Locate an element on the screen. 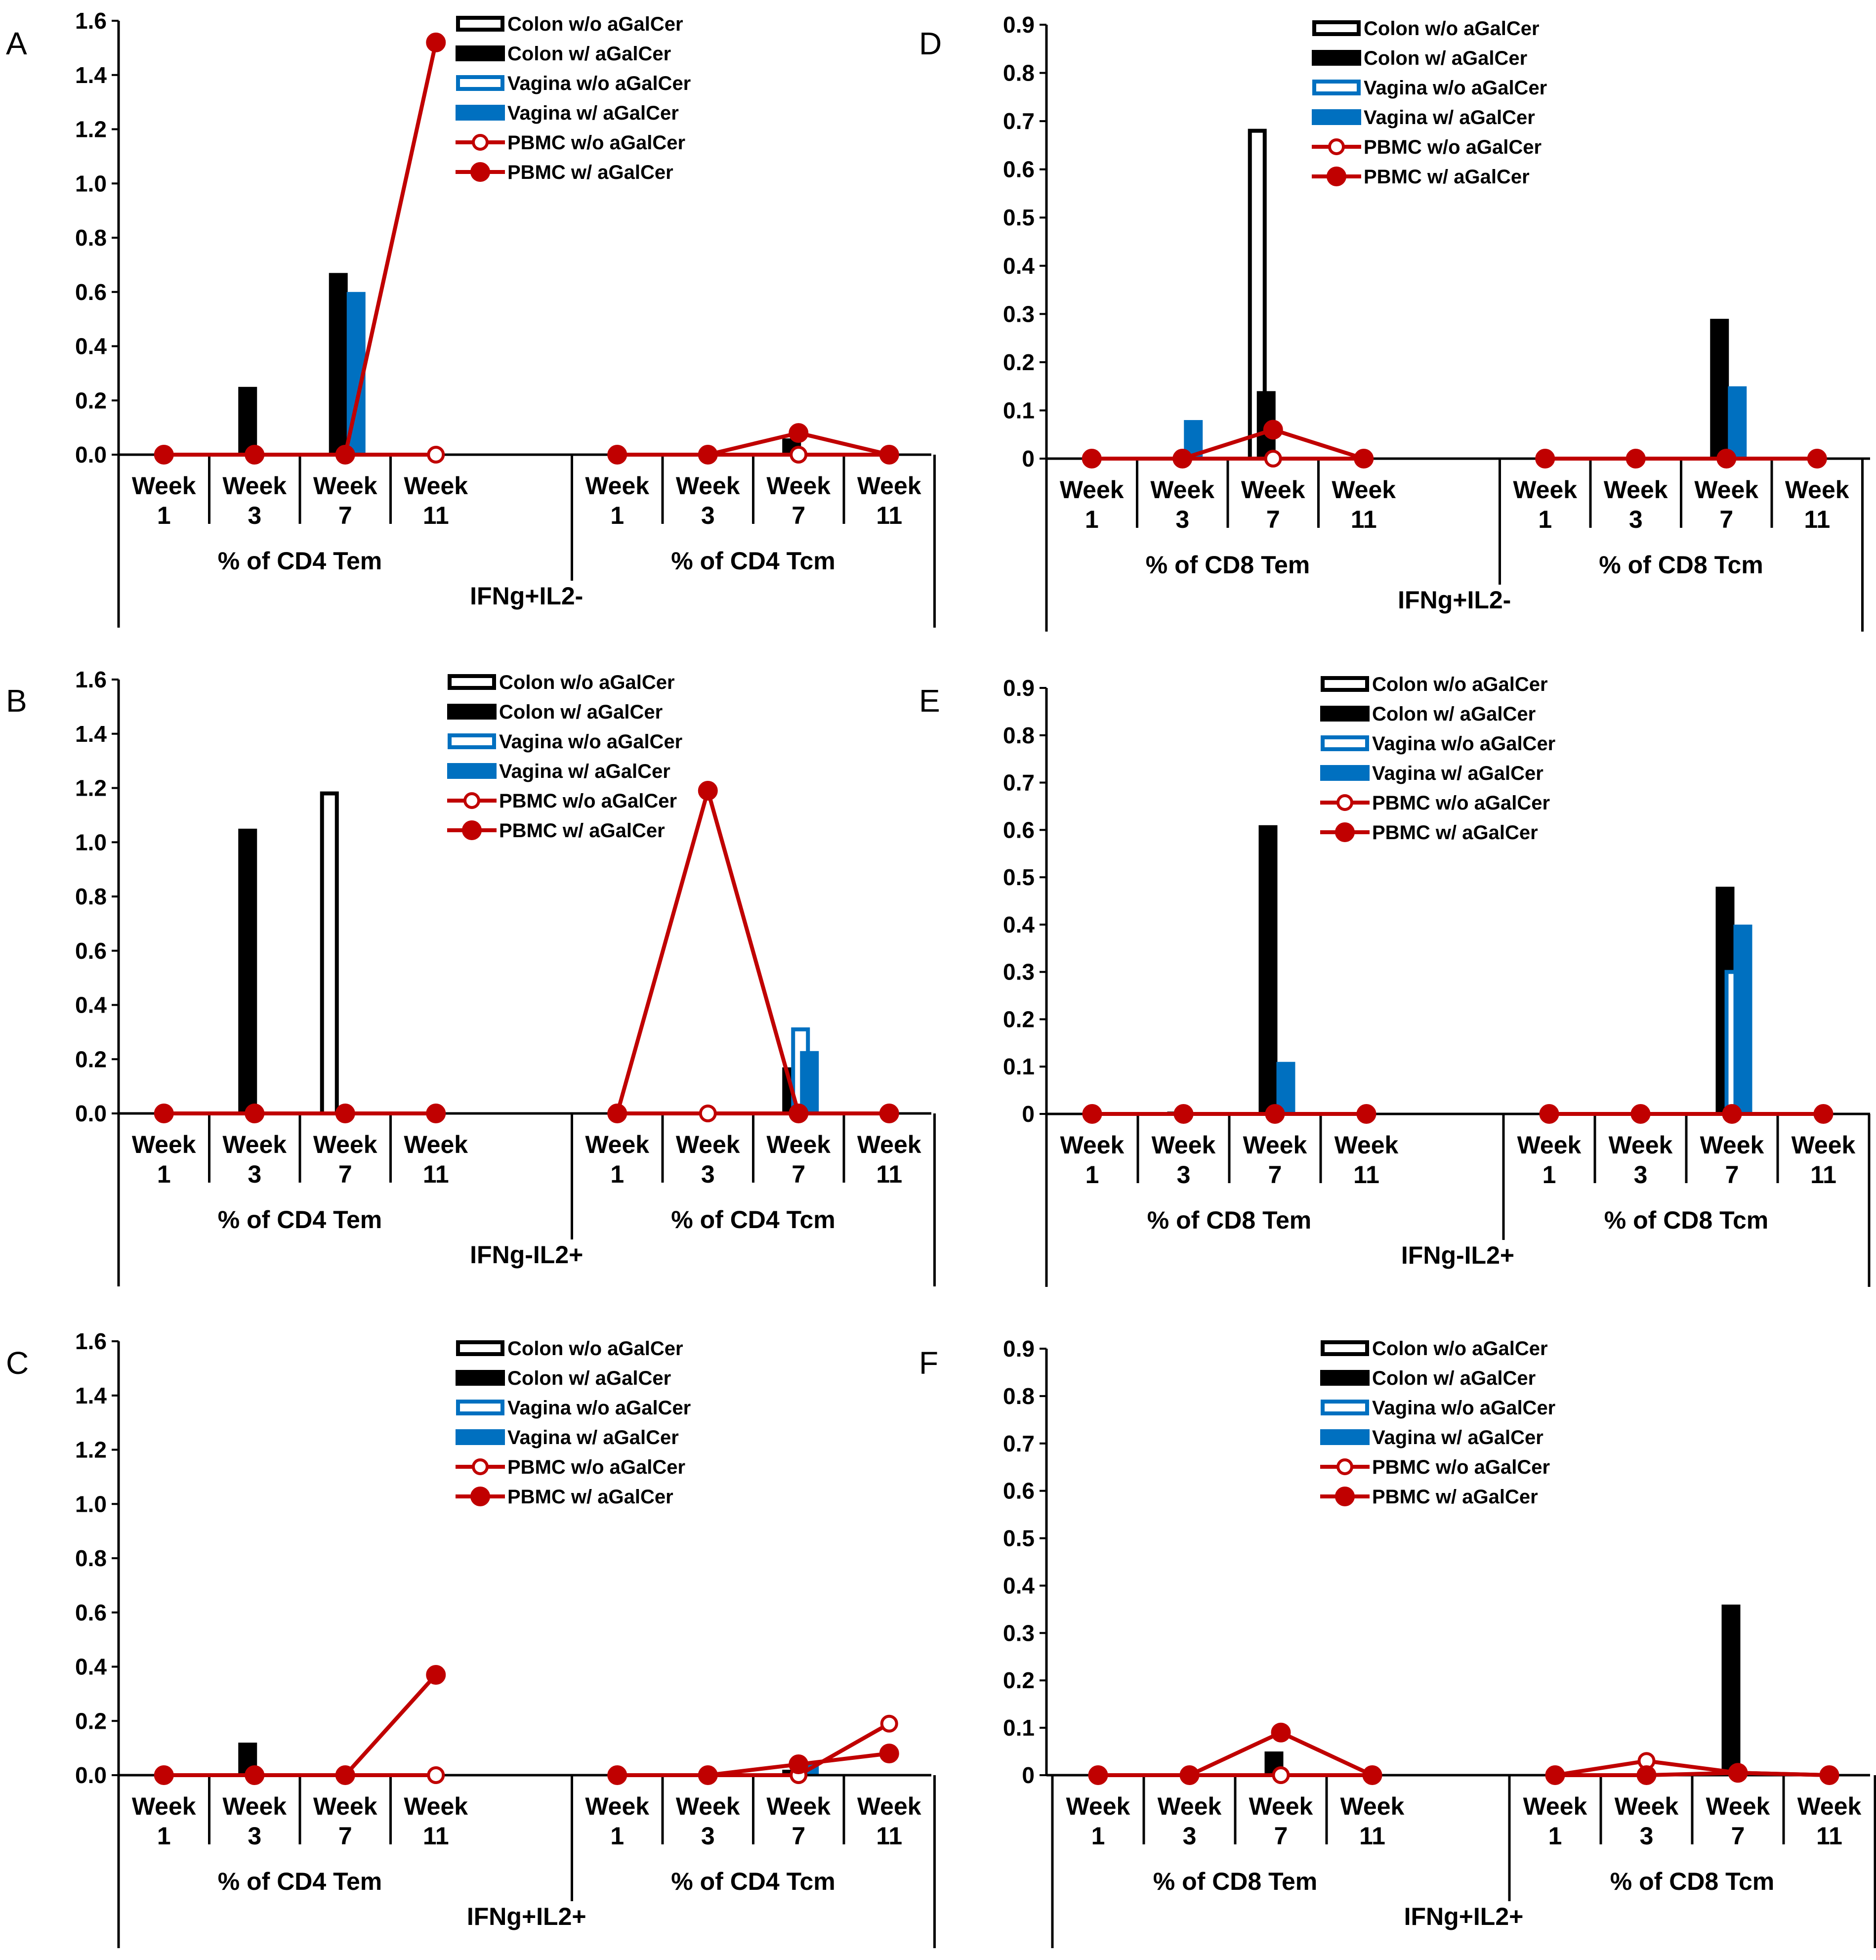 This screenshot has height=1960, width=1876. panel-a-legend-label: Vagina w/ aGalCer is located at coordinates (593, 113).